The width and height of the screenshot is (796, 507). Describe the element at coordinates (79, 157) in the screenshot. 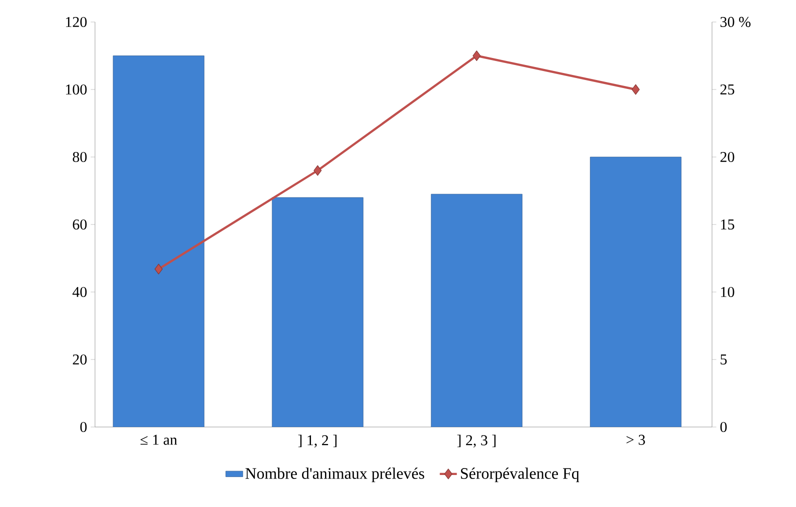

I see `y-tick-label: 80` at that location.